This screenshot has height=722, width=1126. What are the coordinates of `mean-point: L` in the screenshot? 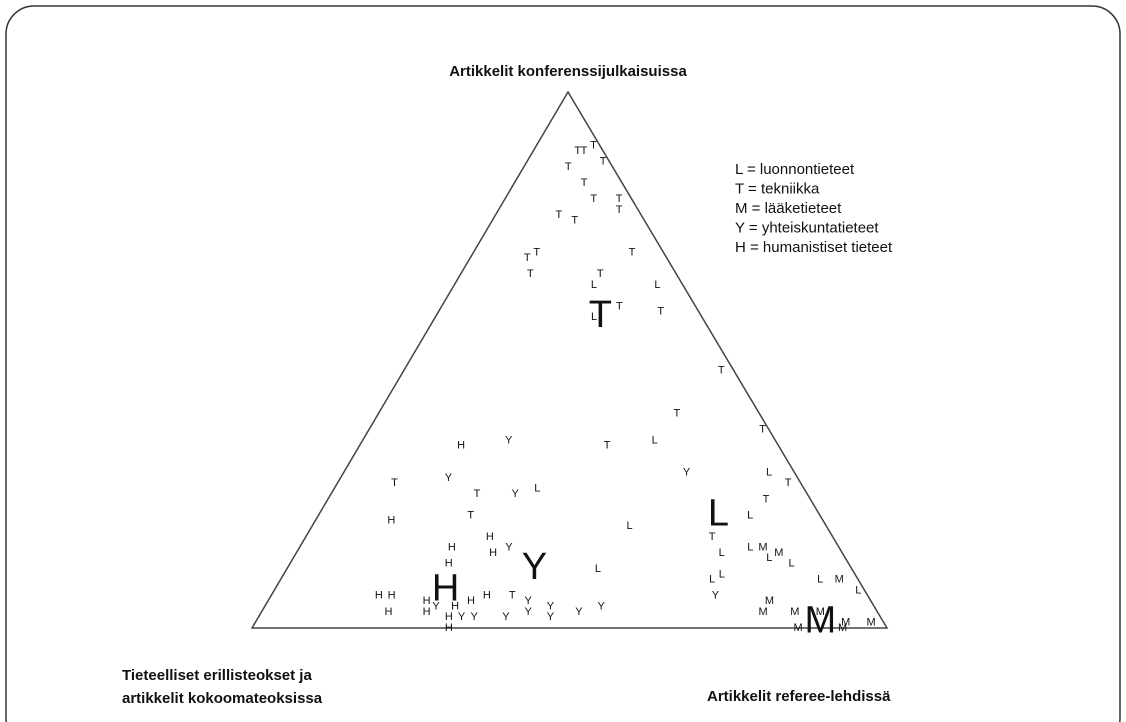 It's located at (718, 513).